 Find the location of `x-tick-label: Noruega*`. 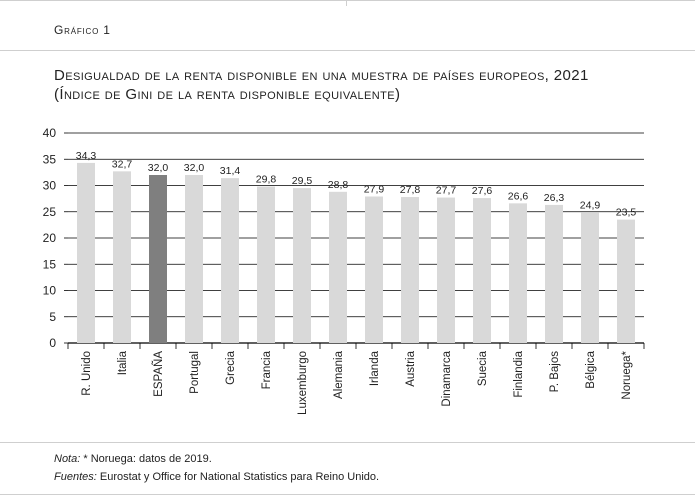

x-tick-label: Noruega* is located at coordinates (627, 374).